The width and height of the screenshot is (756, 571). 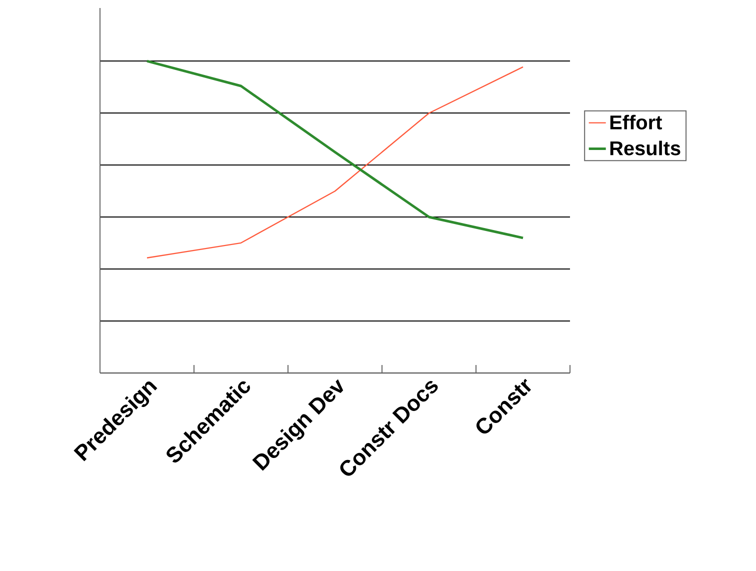 I want to click on legend-label: Effort, so click(x=636, y=122).